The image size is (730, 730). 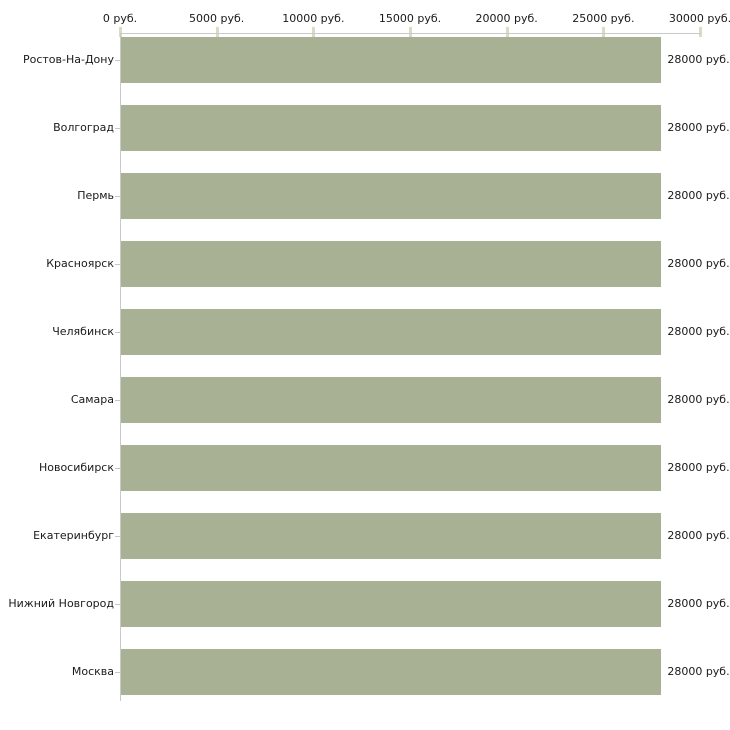 I want to click on x-axis-tick-label: 15000 руб., so click(x=410, y=18).